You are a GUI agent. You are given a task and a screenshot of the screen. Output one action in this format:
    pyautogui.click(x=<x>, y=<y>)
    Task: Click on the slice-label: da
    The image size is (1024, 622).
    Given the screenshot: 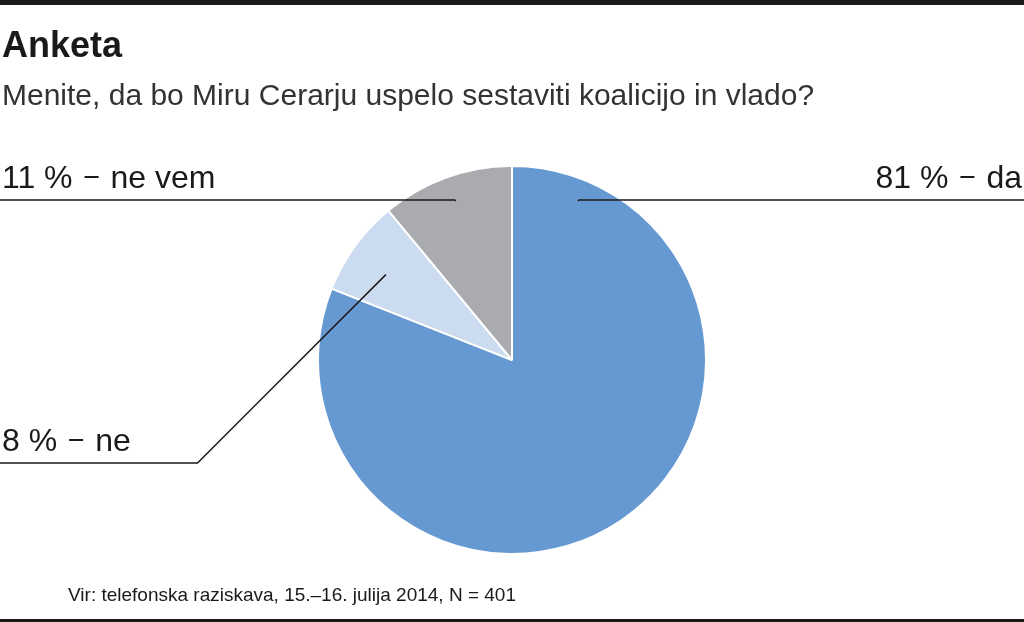 What is the action you would take?
    pyautogui.click(x=1004, y=177)
    